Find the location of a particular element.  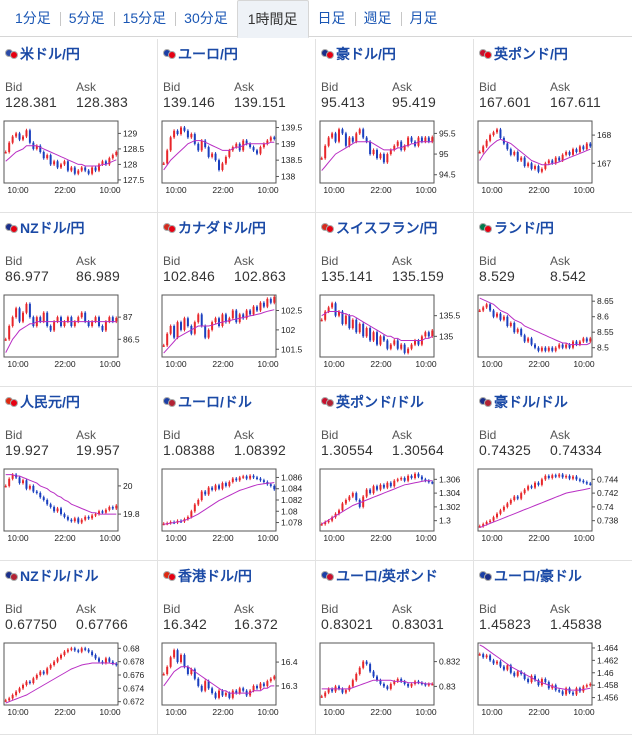

tab-5: 日足 is located at coordinates (331, 17).